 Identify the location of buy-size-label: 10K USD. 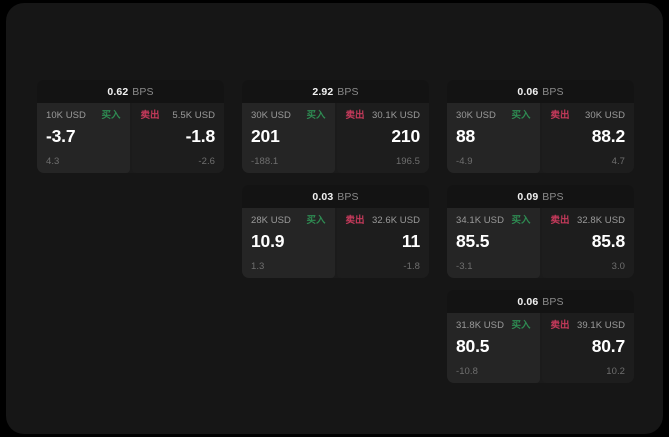
(66, 115).